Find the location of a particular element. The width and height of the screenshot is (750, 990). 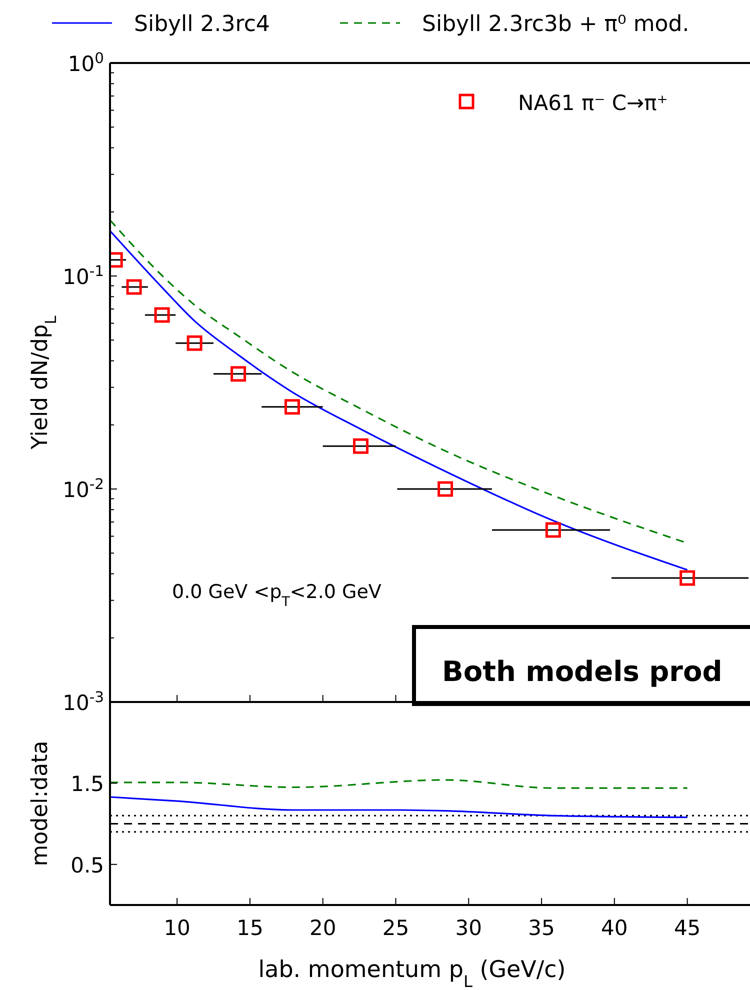

x-tick-label: 40 is located at coordinates (614, 928).